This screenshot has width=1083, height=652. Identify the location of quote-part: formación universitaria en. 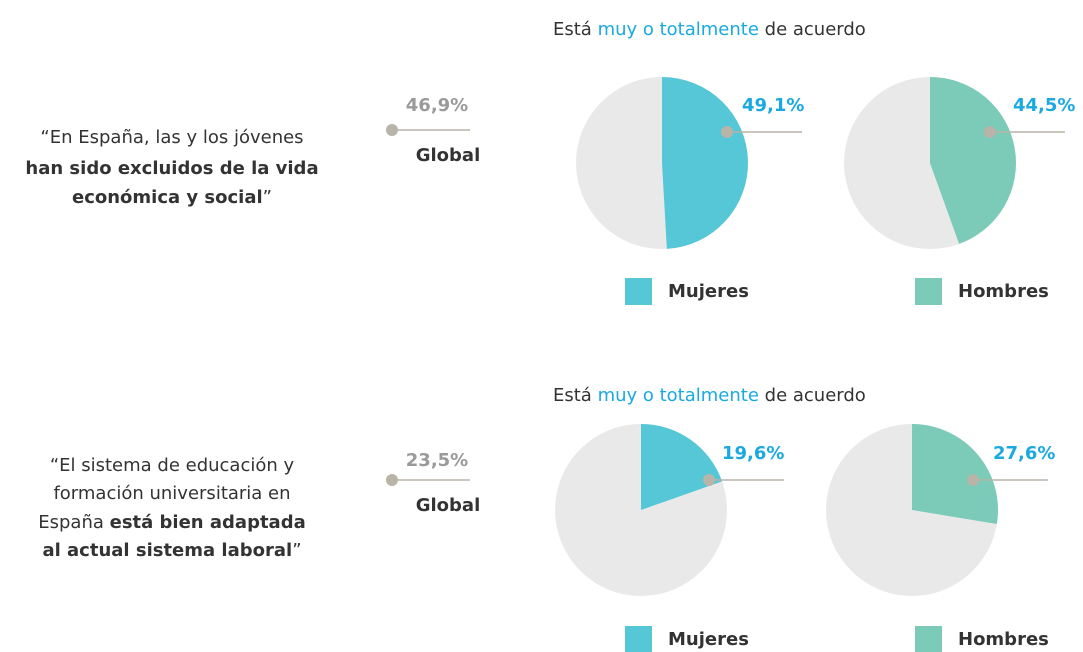
(171, 493).